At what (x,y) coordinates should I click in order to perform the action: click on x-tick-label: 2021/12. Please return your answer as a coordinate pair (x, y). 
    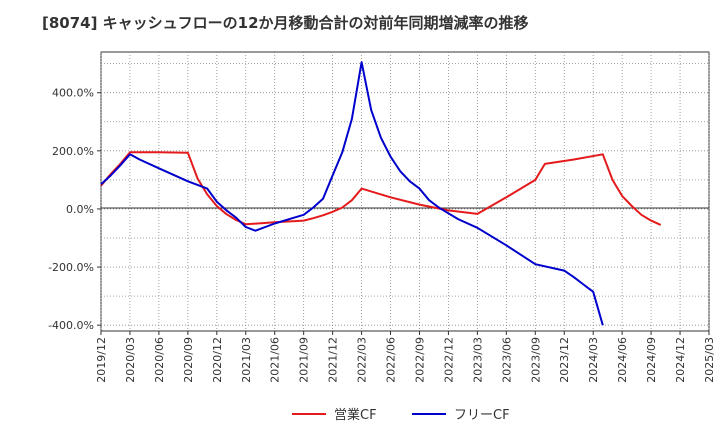
    Looking at the image, I should click on (333, 360).